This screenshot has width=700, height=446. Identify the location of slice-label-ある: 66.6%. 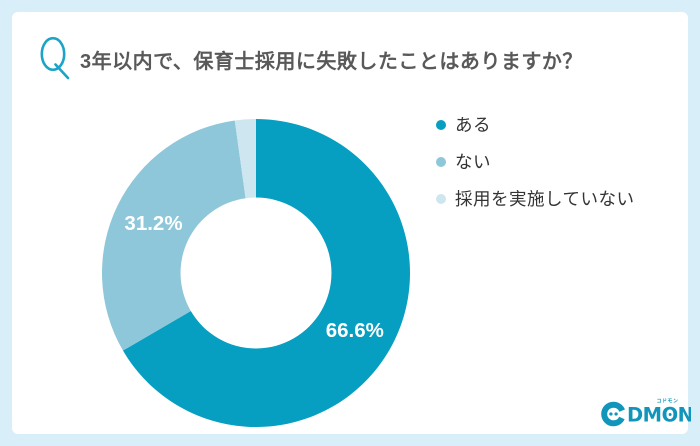
(355, 330).